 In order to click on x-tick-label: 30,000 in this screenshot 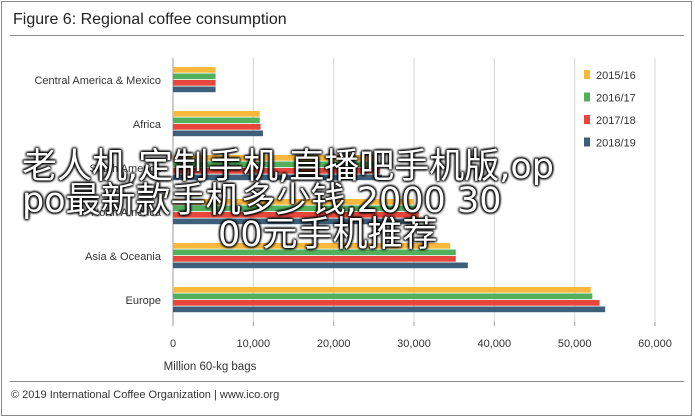, I will do `click(414, 344)`.